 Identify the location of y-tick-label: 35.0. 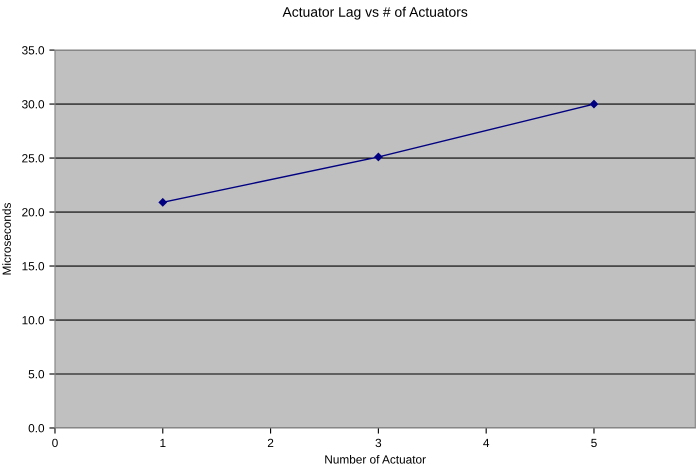
(33, 50).